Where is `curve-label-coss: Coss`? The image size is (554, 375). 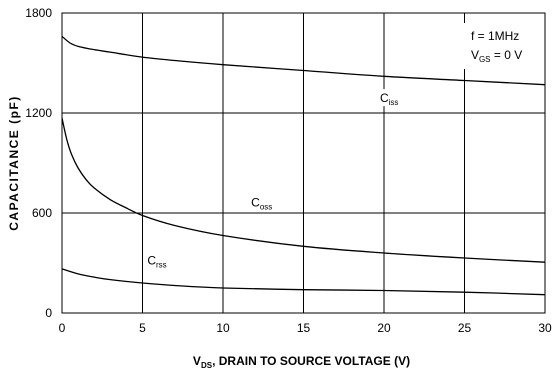
curve-label-coss: Coss is located at coordinates (261, 203).